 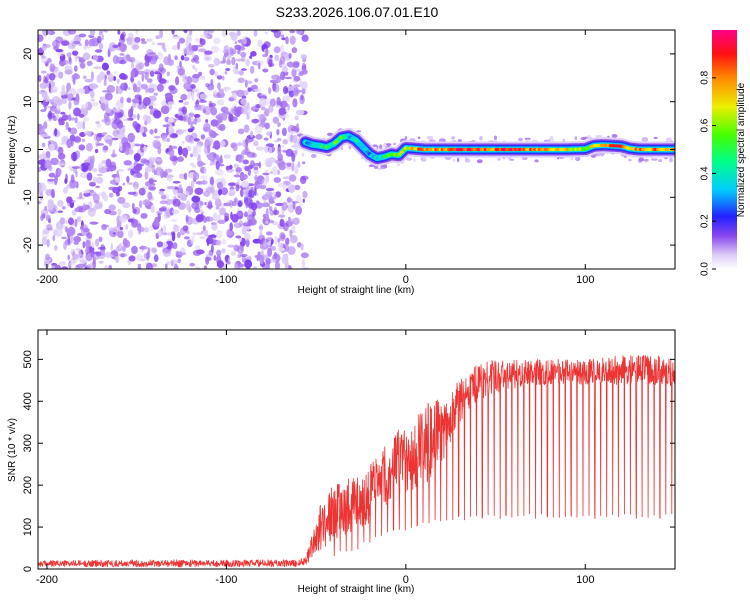 What do you see at coordinates (226, 580) in the screenshot?
I see `x-tick-label: -100` at bounding box center [226, 580].